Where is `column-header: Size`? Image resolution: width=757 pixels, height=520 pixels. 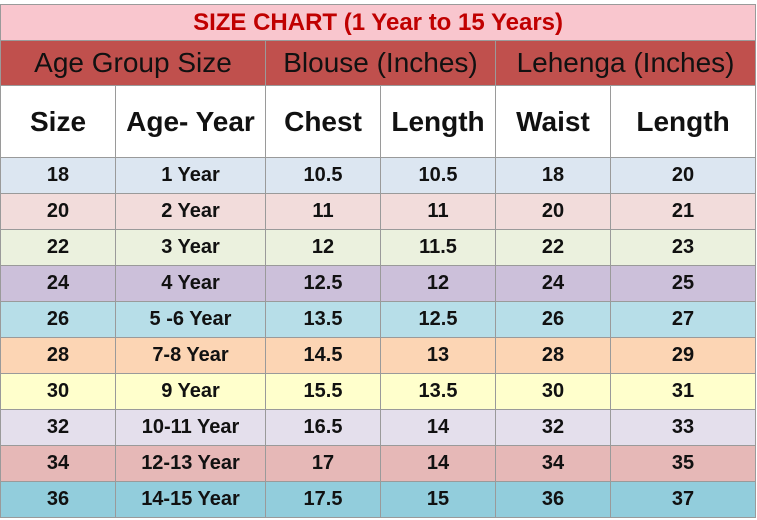 column-header: Size is located at coordinates (58, 121).